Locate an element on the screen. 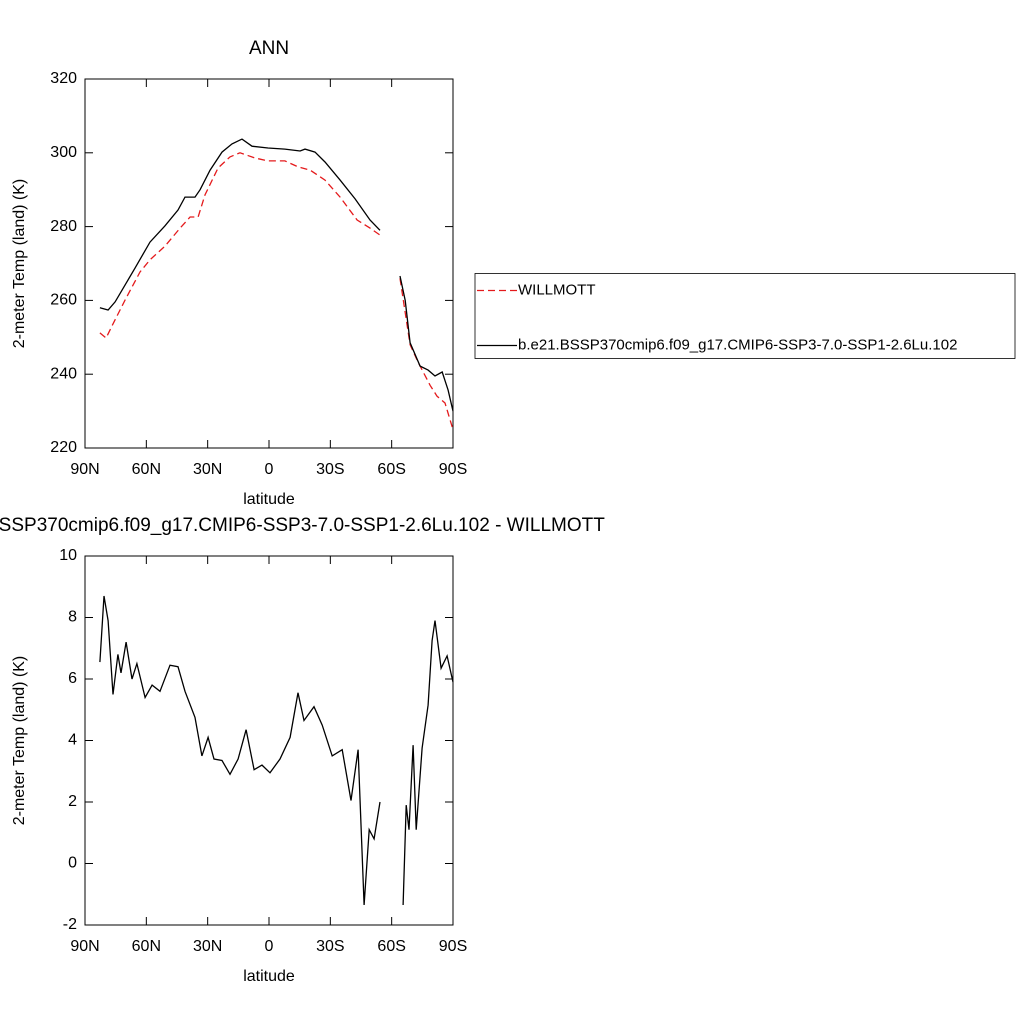 Image resolution: width=1024 pixels, height=1024 pixels. y-tick-label: 2 is located at coordinates (72, 801).